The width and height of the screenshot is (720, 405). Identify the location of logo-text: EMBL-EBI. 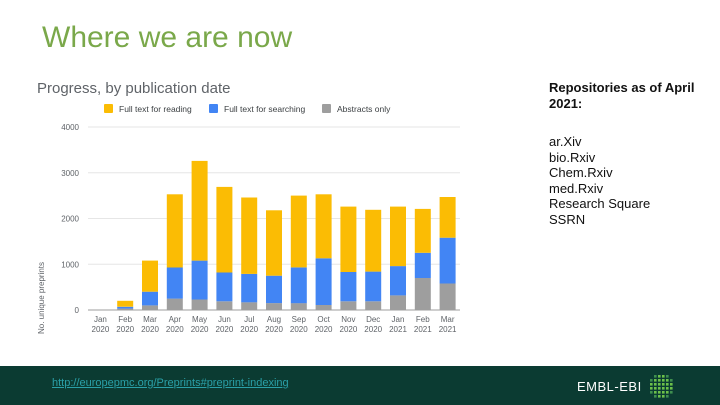
(609, 386).